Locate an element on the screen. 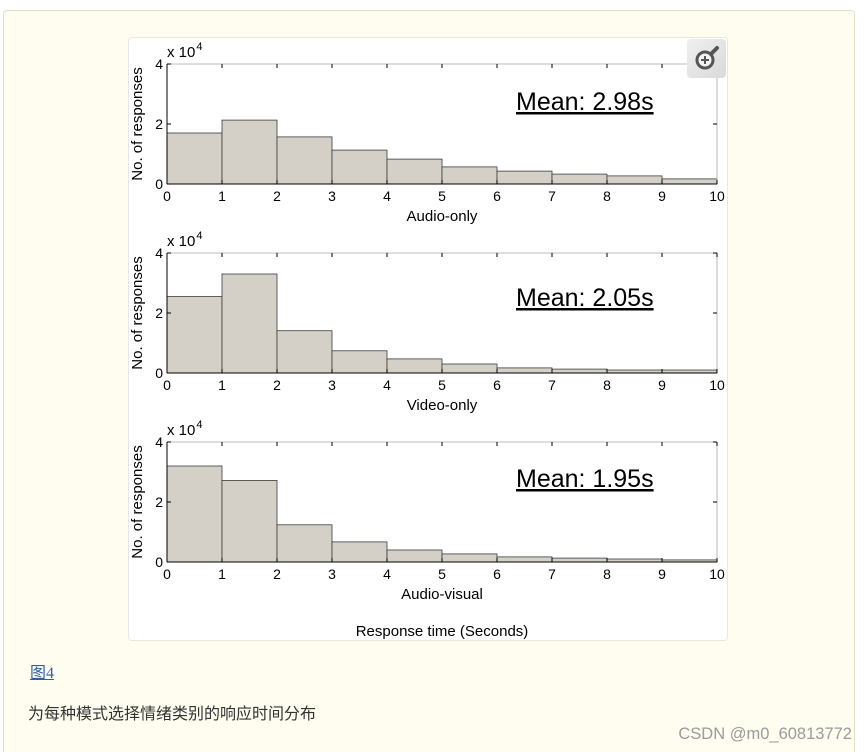  mean-annotation: Mean: 2.05s is located at coordinates (585, 298).